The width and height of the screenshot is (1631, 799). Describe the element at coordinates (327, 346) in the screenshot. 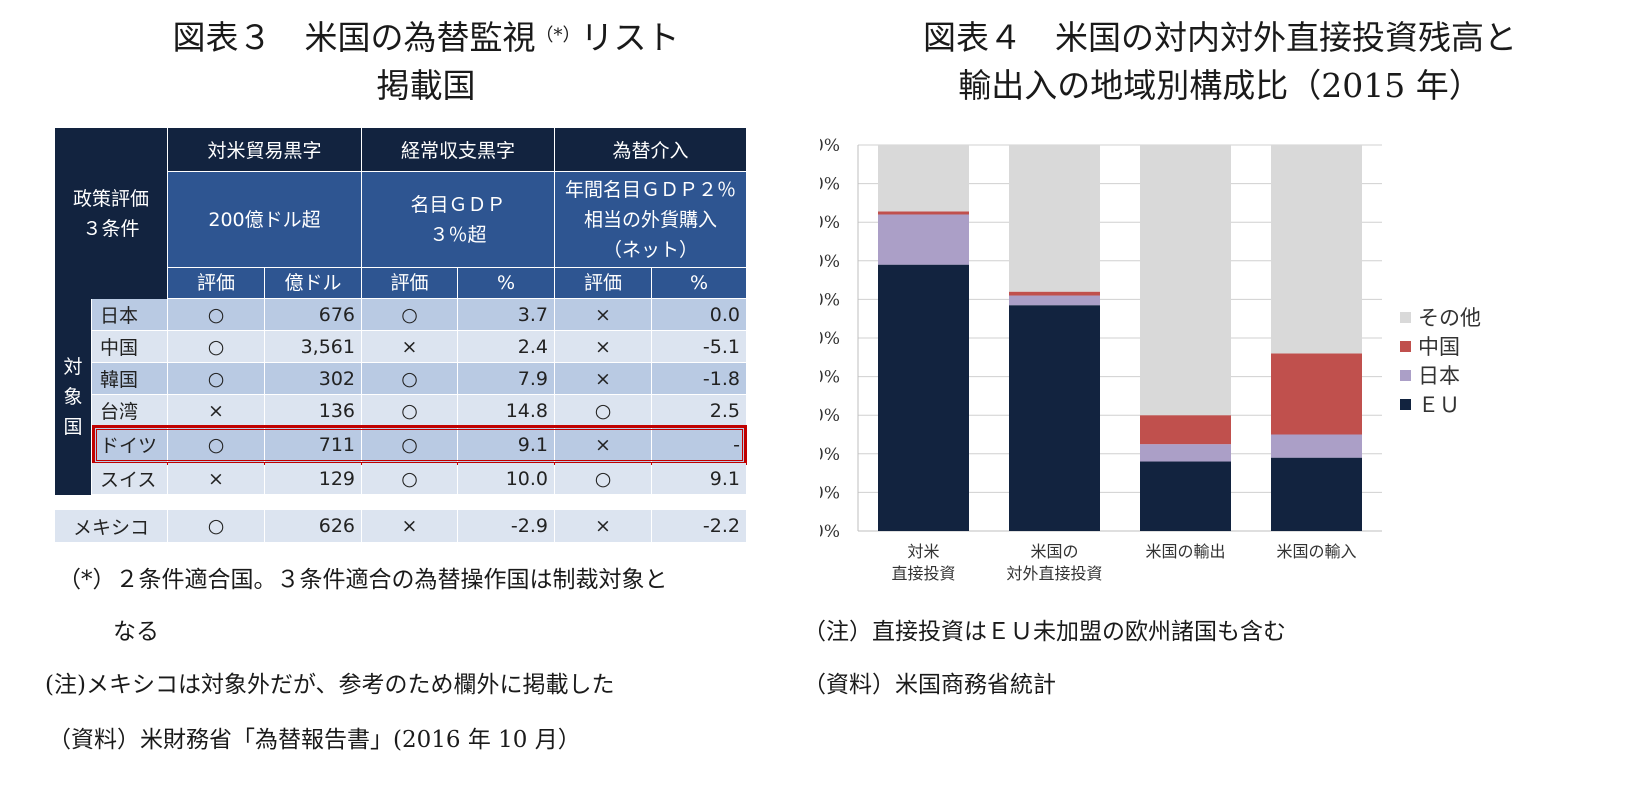

I see `value-cell-text: 3,561` at that location.